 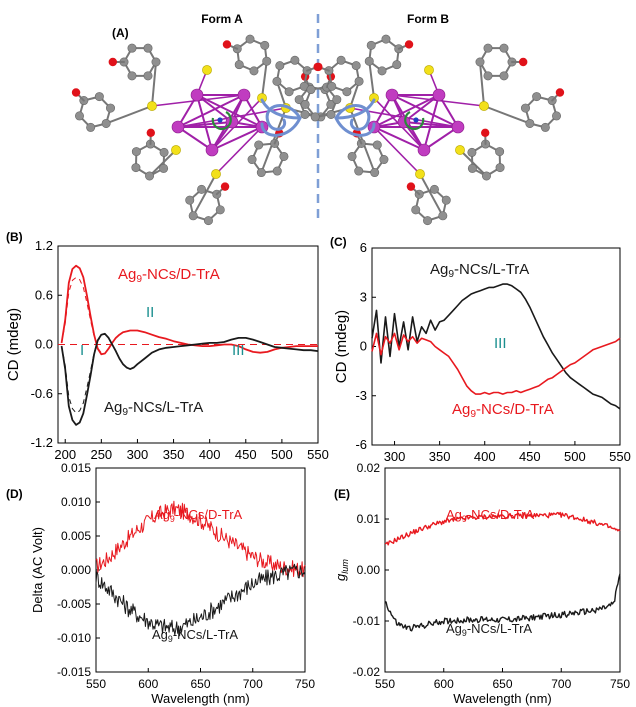 What do you see at coordinates (345, 566) in the screenshot?
I see `y-axis-label-sub: lum` at bounding box center [345, 566].